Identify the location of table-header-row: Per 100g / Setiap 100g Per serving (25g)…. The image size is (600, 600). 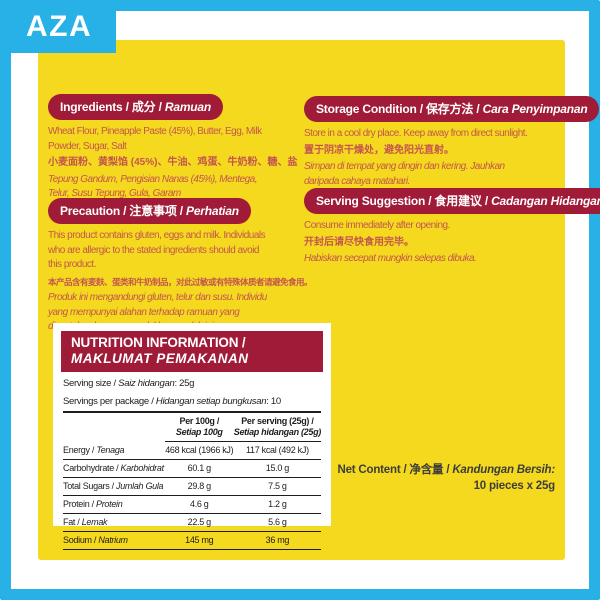
(192, 427).